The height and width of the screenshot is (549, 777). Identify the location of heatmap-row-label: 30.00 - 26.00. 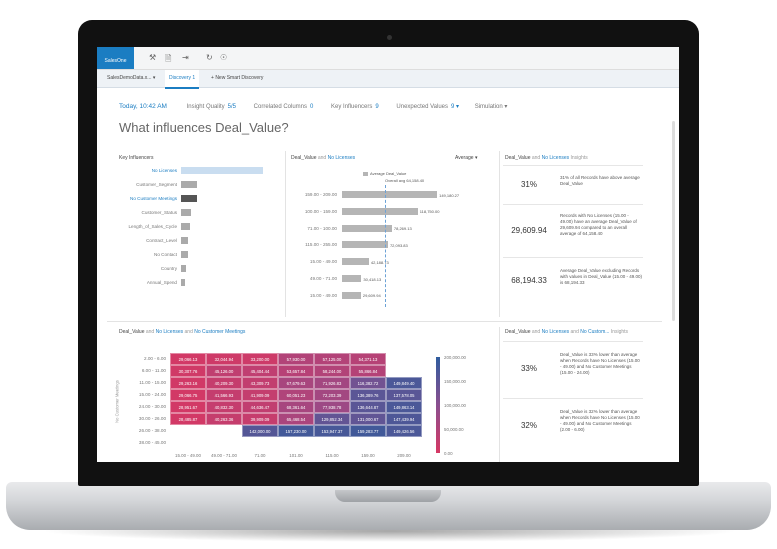
(152, 418).